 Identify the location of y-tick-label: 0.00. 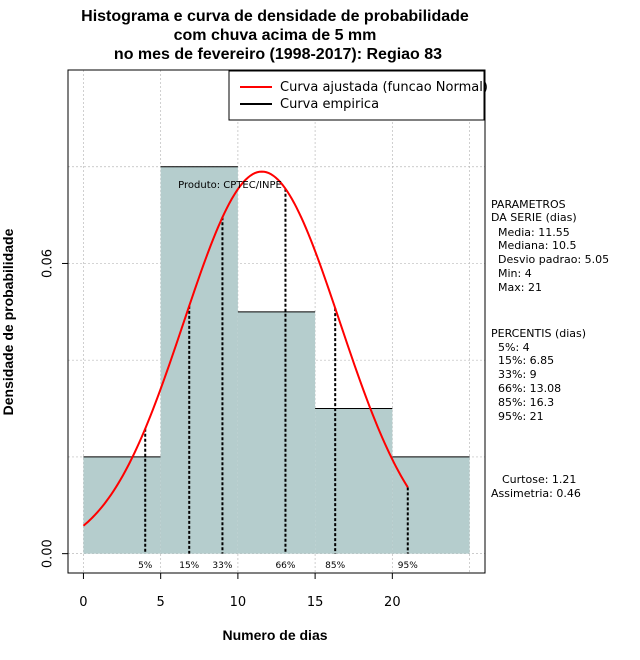
(48, 553).